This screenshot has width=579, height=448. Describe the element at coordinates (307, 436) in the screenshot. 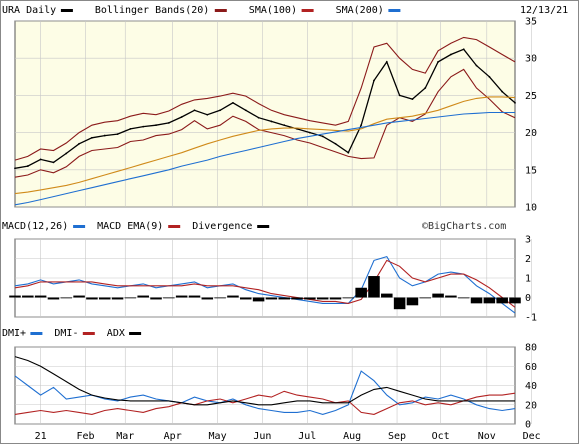

I see `x-tick-label: Jul` at that location.